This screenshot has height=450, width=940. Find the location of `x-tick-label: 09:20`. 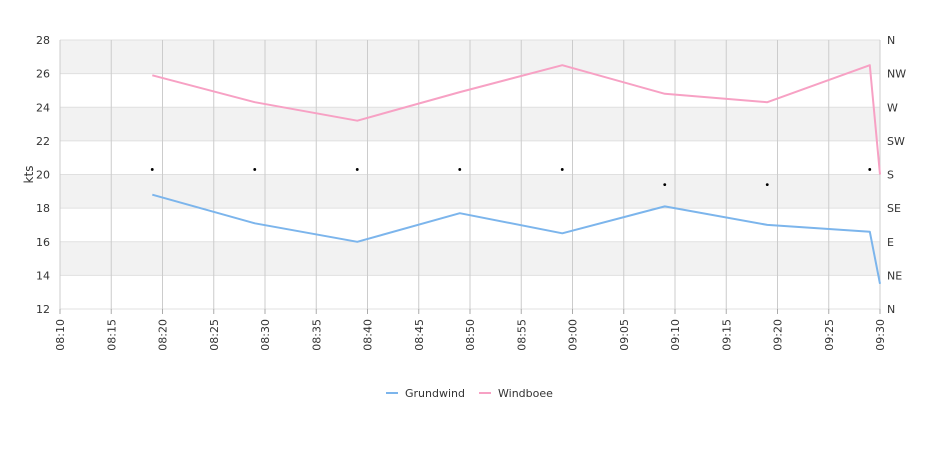

x-tick-label: 09:20 is located at coordinates (778, 335).